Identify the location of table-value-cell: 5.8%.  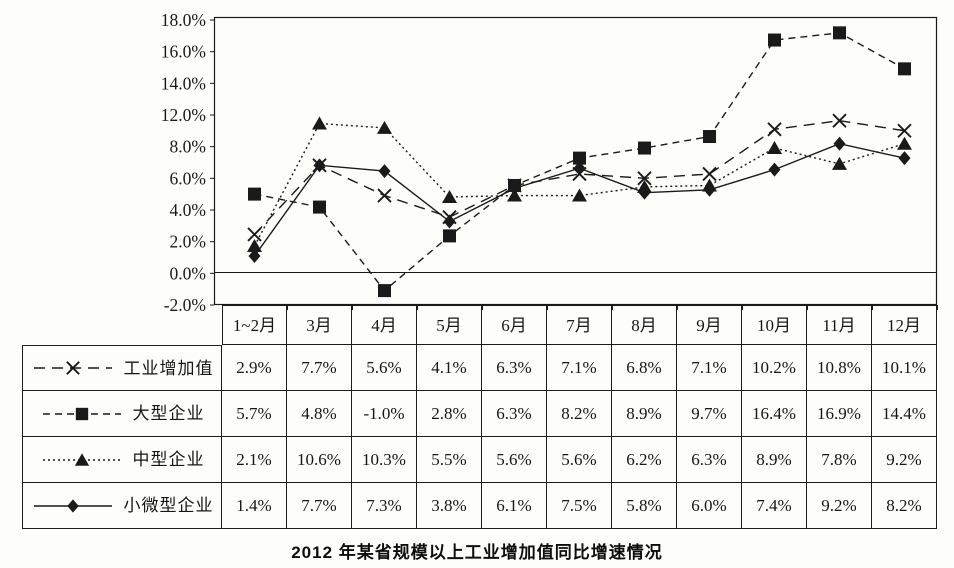
(644, 506).